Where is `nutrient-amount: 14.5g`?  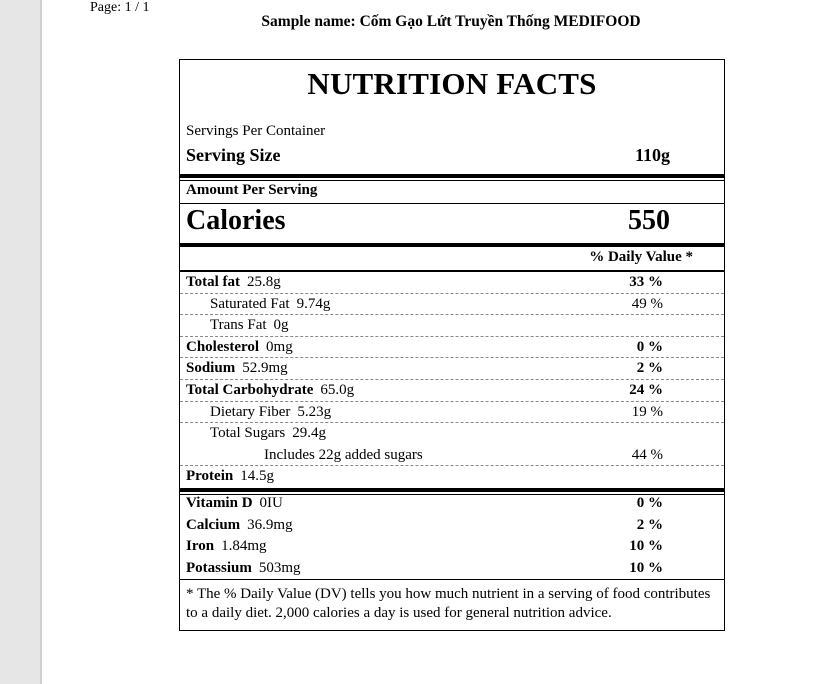 nutrient-amount: 14.5g is located at coordinates (257, 476).